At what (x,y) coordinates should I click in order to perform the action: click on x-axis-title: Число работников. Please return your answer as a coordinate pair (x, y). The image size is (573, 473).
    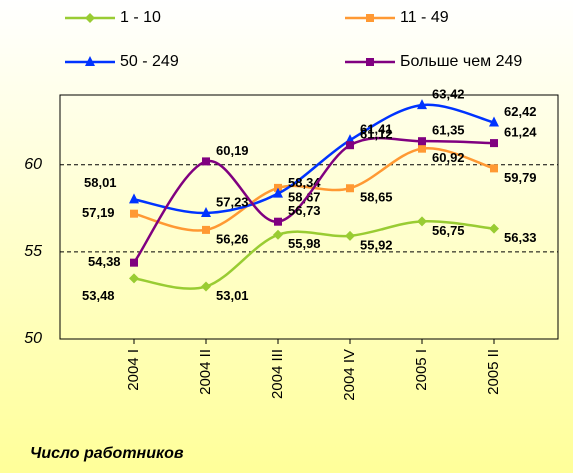
    Looking at the image, I should click on (107, 453).